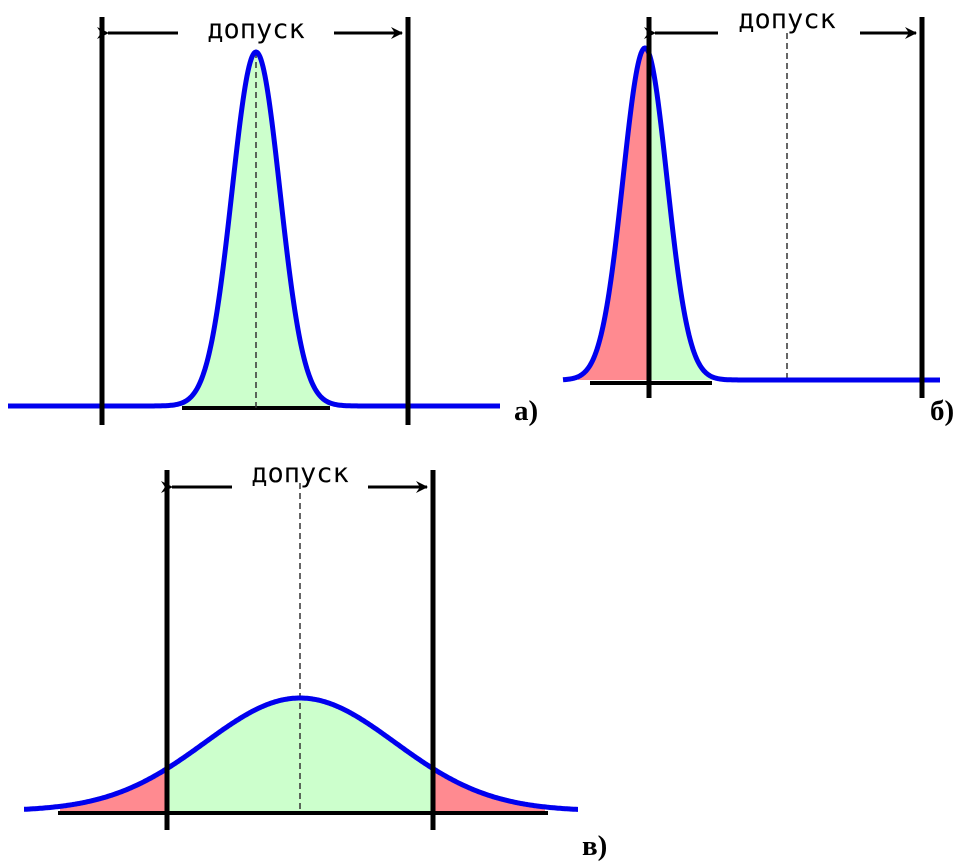 The image size is (971, 865). Describe the element at coordinates (526, 411) in the screenshot. I see `panel-label: а)` at that location.